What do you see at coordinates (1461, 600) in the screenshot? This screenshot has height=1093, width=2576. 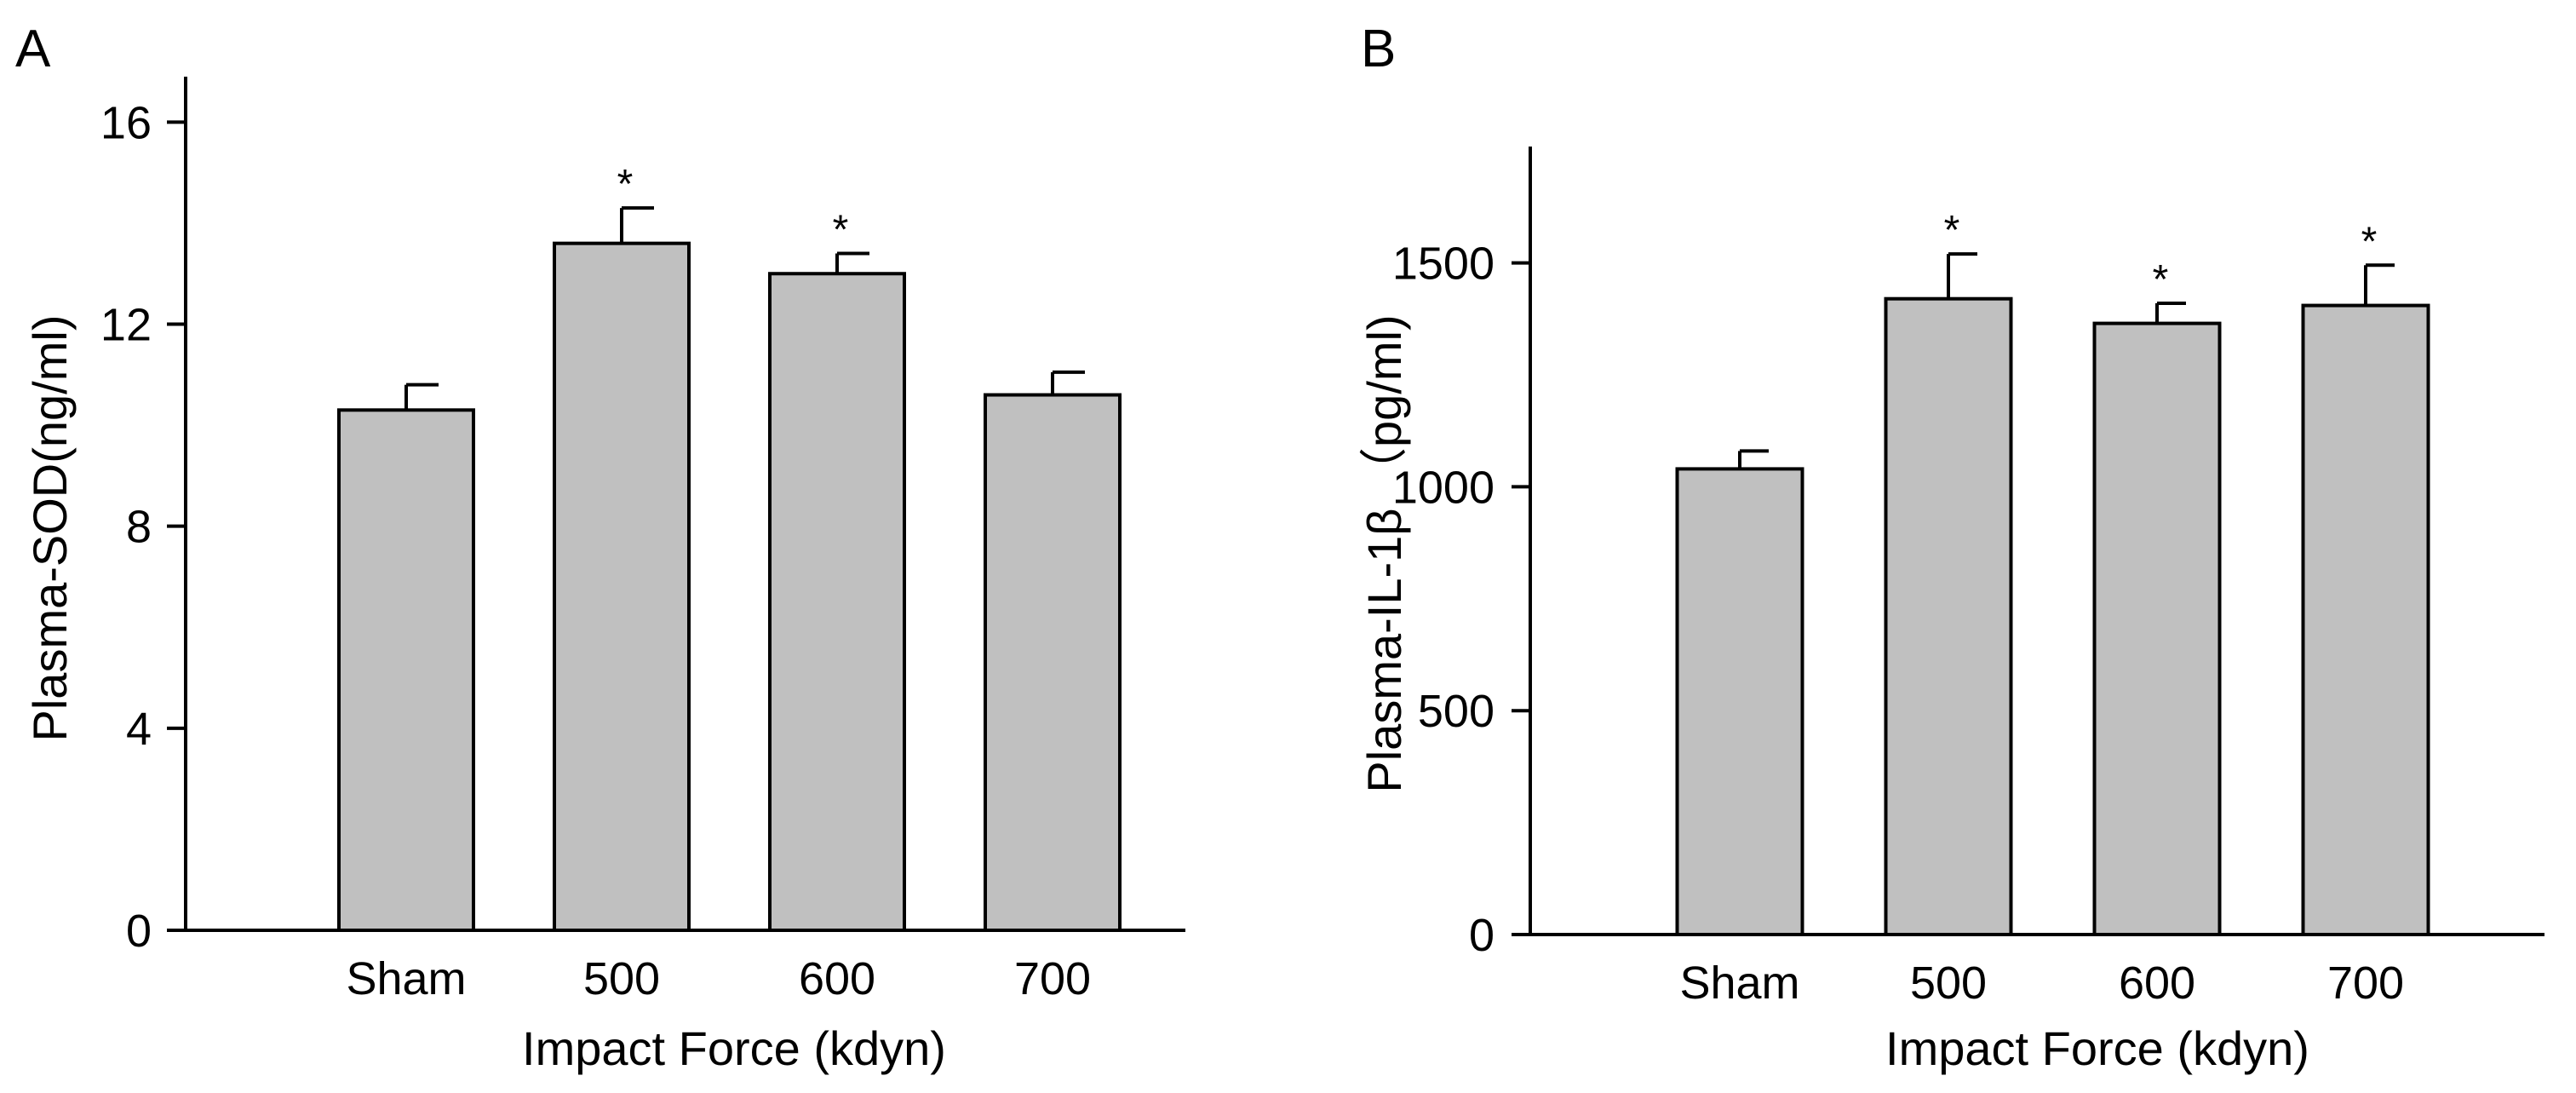 I see `panel-b-y-ticks: 0 500 1000 1500` at bounding box center [1461, 600].